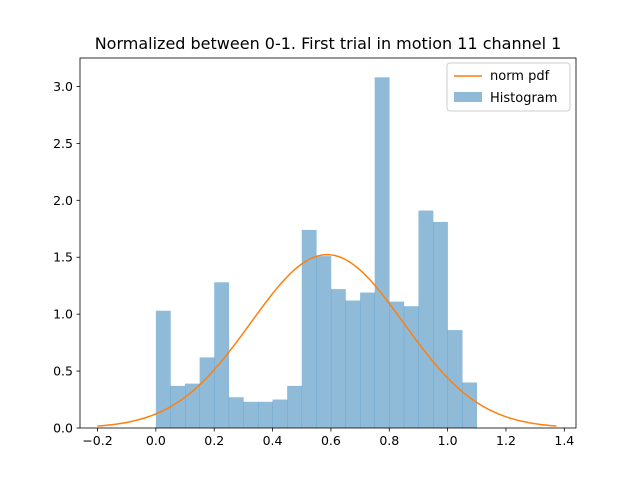  Describe the element at coordinates (389, 440) in the screenshot. I see `x-tick-label: 0.8` at that location.